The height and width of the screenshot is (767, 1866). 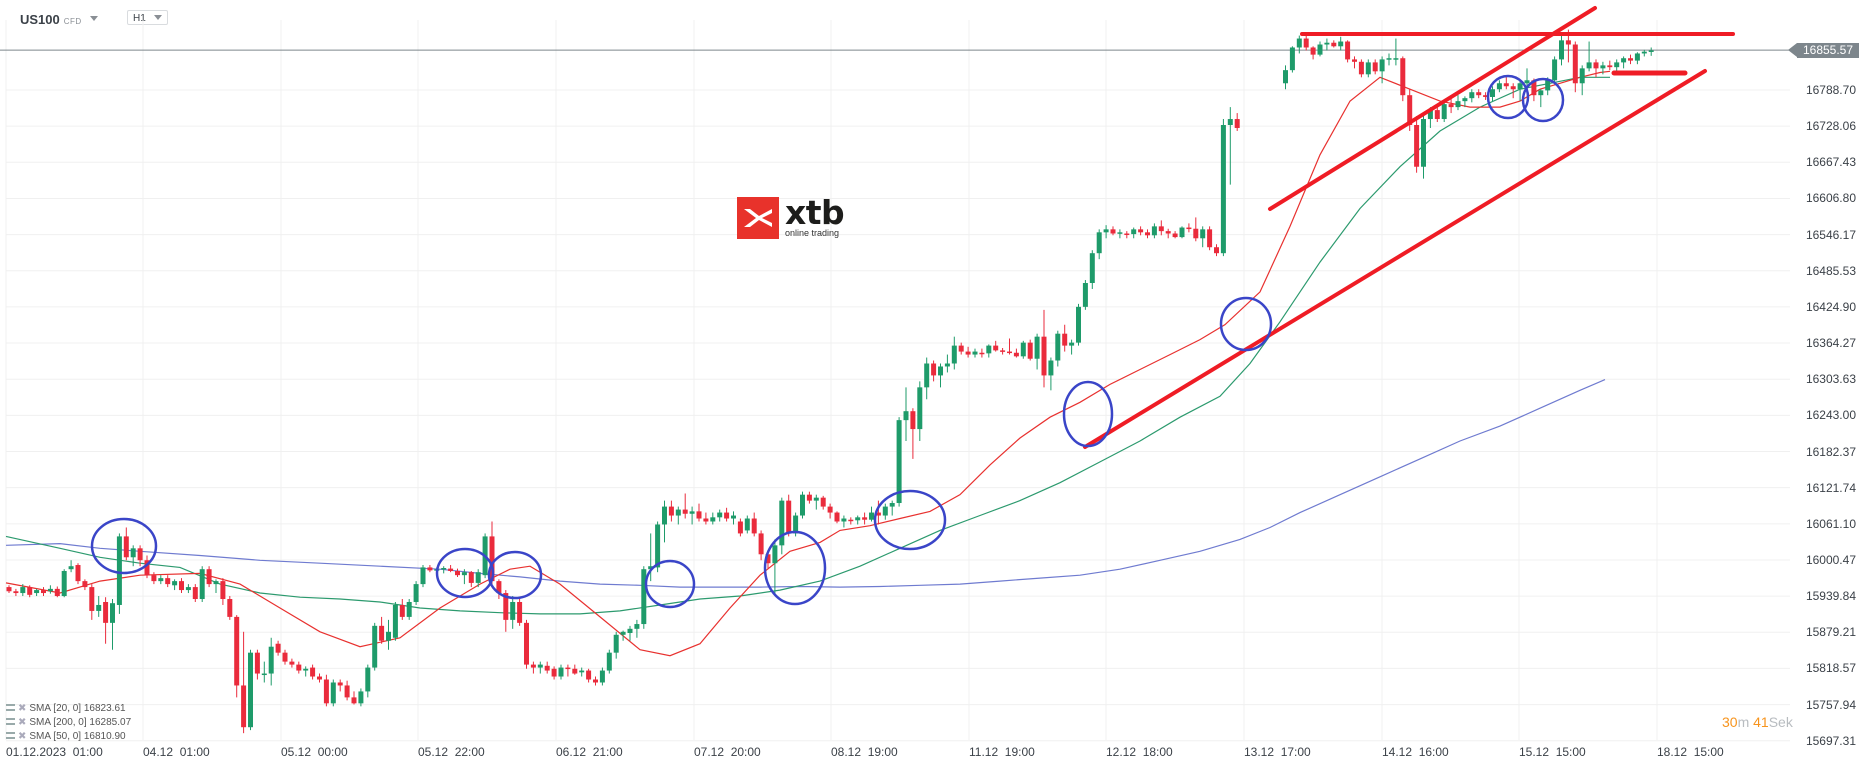 What do you see at coordinates (1730, 722) in the screenshot?
I see `countdown-minutes: 30` at bounding box center [1730, 722].